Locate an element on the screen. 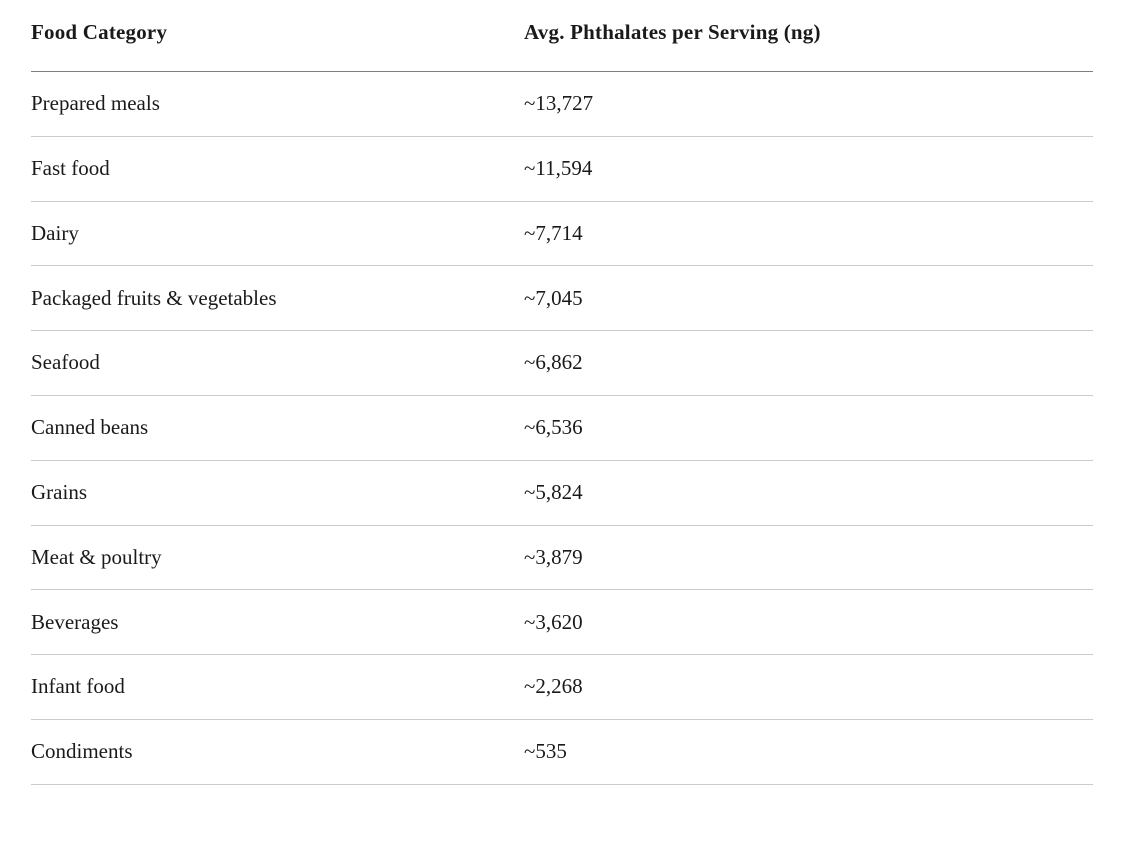 The height and width of the screenshot is (849, 1124). value-cell: ~3,620 is located at coordinates (553, 621).